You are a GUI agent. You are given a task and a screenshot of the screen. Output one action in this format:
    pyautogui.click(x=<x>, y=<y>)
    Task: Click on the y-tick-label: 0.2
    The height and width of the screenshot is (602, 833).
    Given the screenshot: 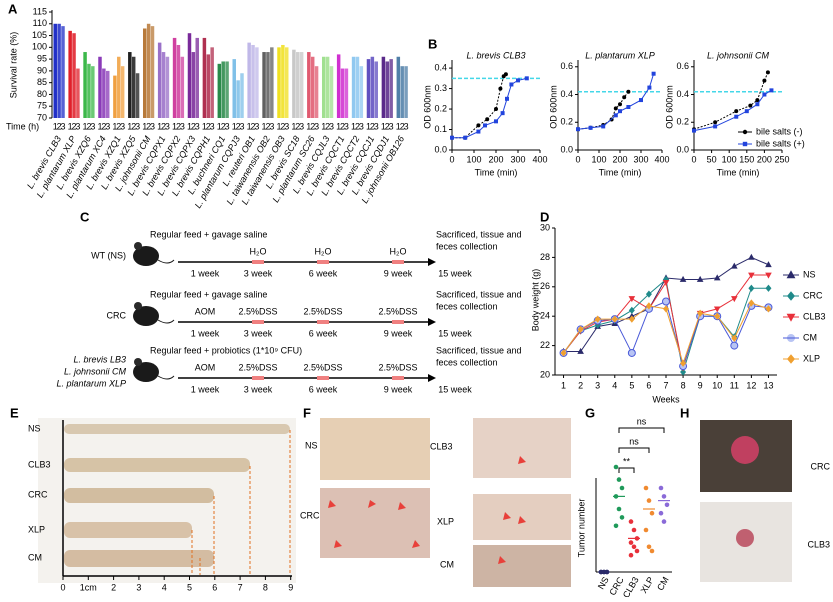 What is the action you would take?
    pyautogui.click(x=566, y=122)
    